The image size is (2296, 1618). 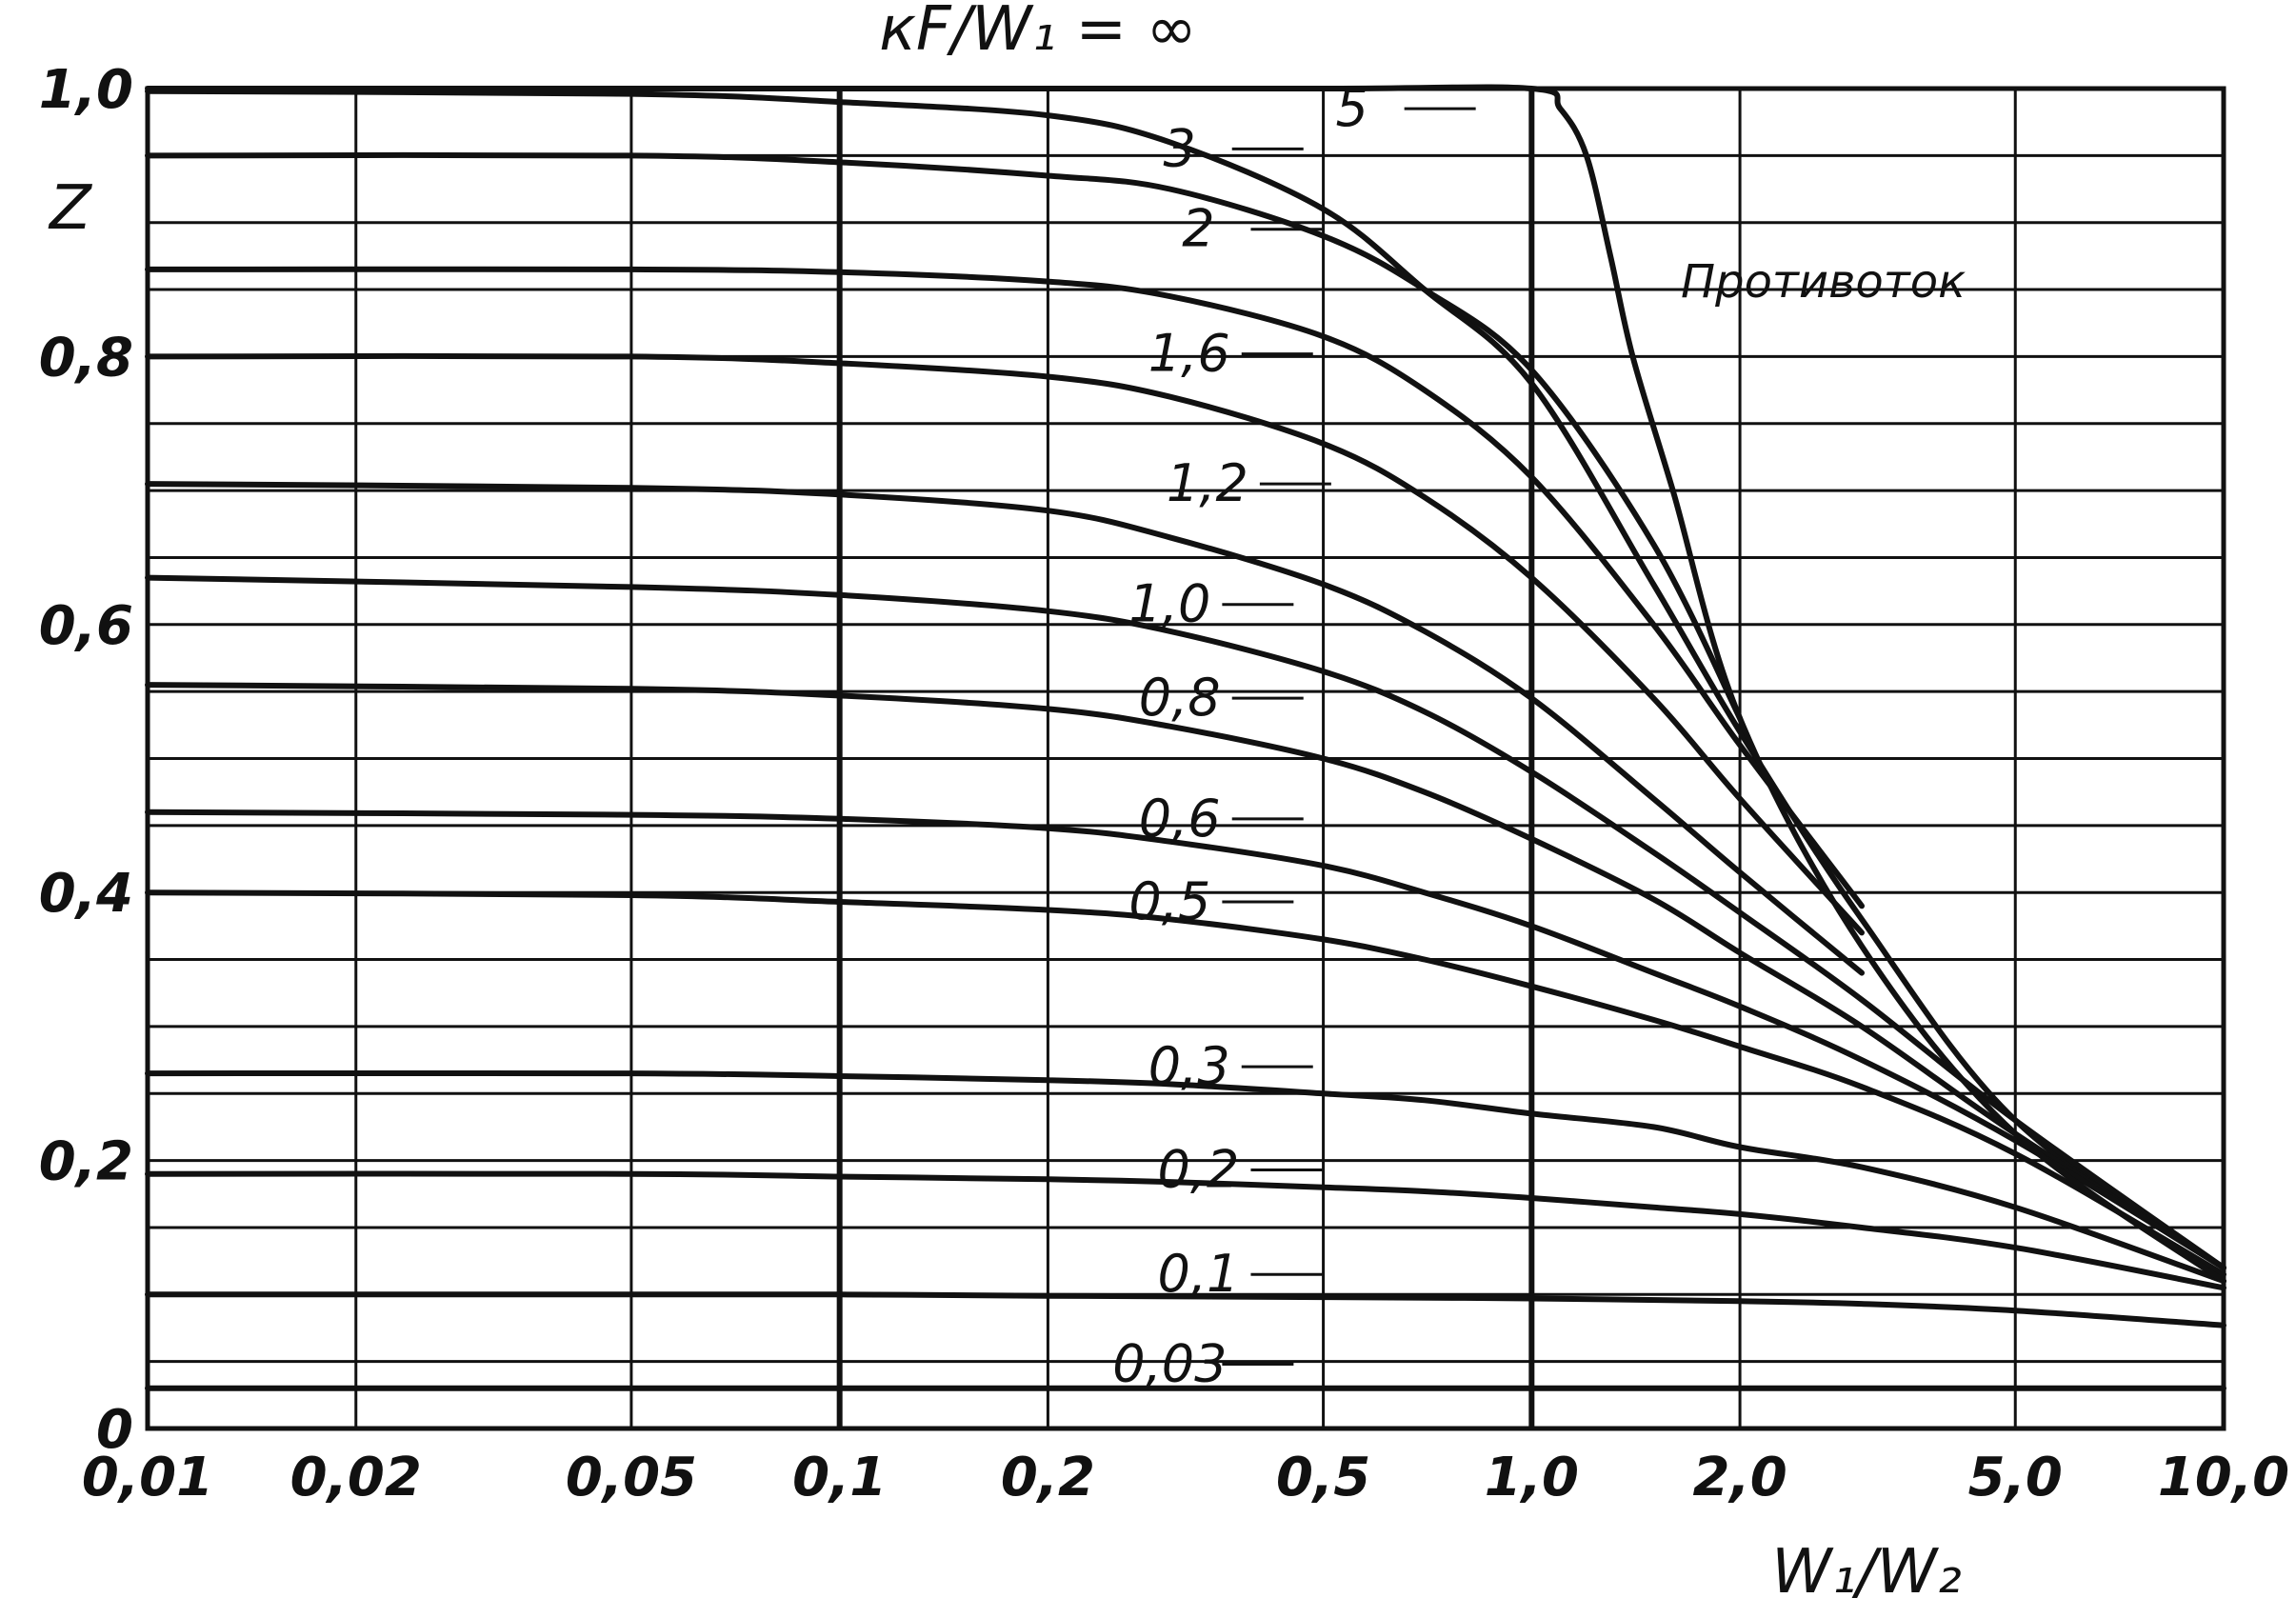 I want to click on curve-label: 1,2, so click(x=1207, y=483).